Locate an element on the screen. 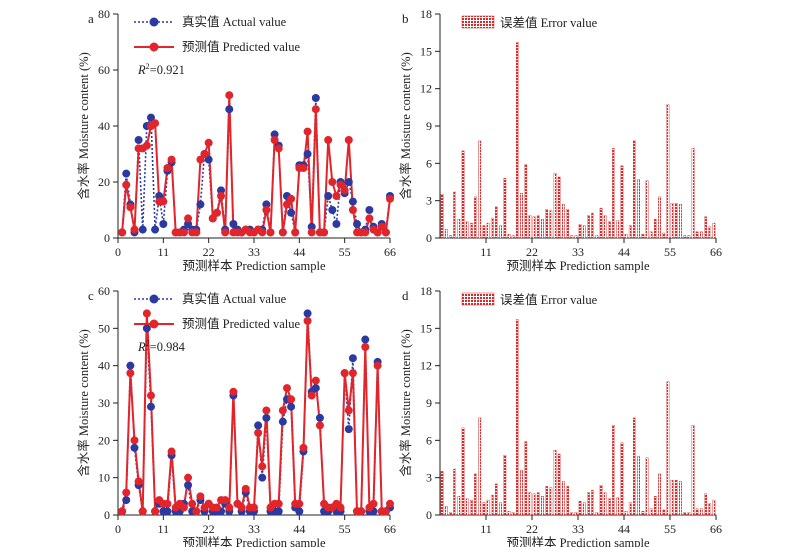 The width and height of the screenshot is (800, 547). r-squared-annotation: R2=0.984 is located at coordinates (161, 346).